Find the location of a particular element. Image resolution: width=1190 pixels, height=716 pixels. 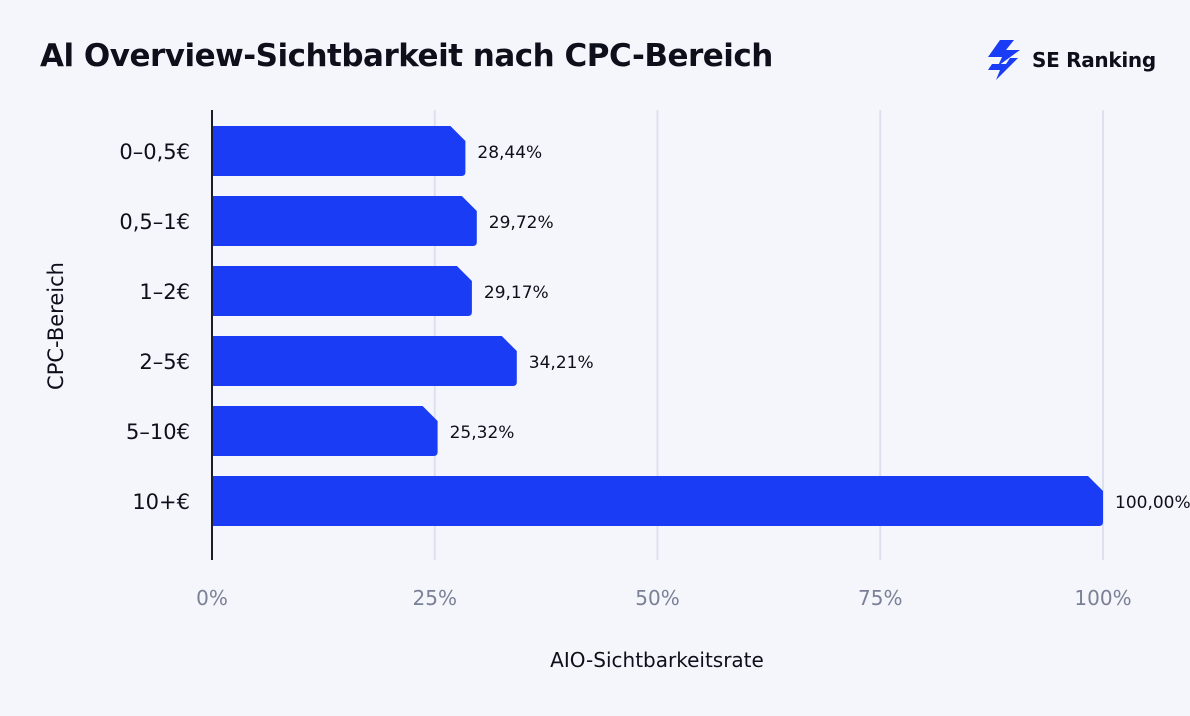

x-tick-label-100: 100% is located at coordinates (1102, 598).